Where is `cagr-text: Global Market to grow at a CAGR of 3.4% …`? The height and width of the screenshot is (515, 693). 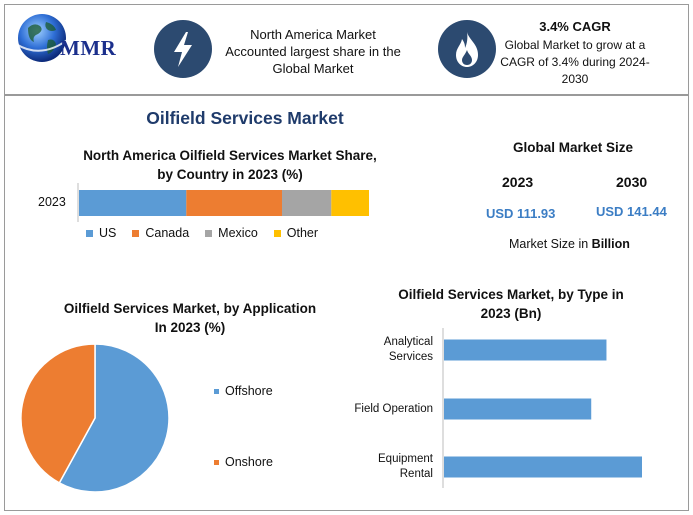
cagr-text: Global Market to grow at a CAGR of 3.4% … is located at coordinates (575, 62).